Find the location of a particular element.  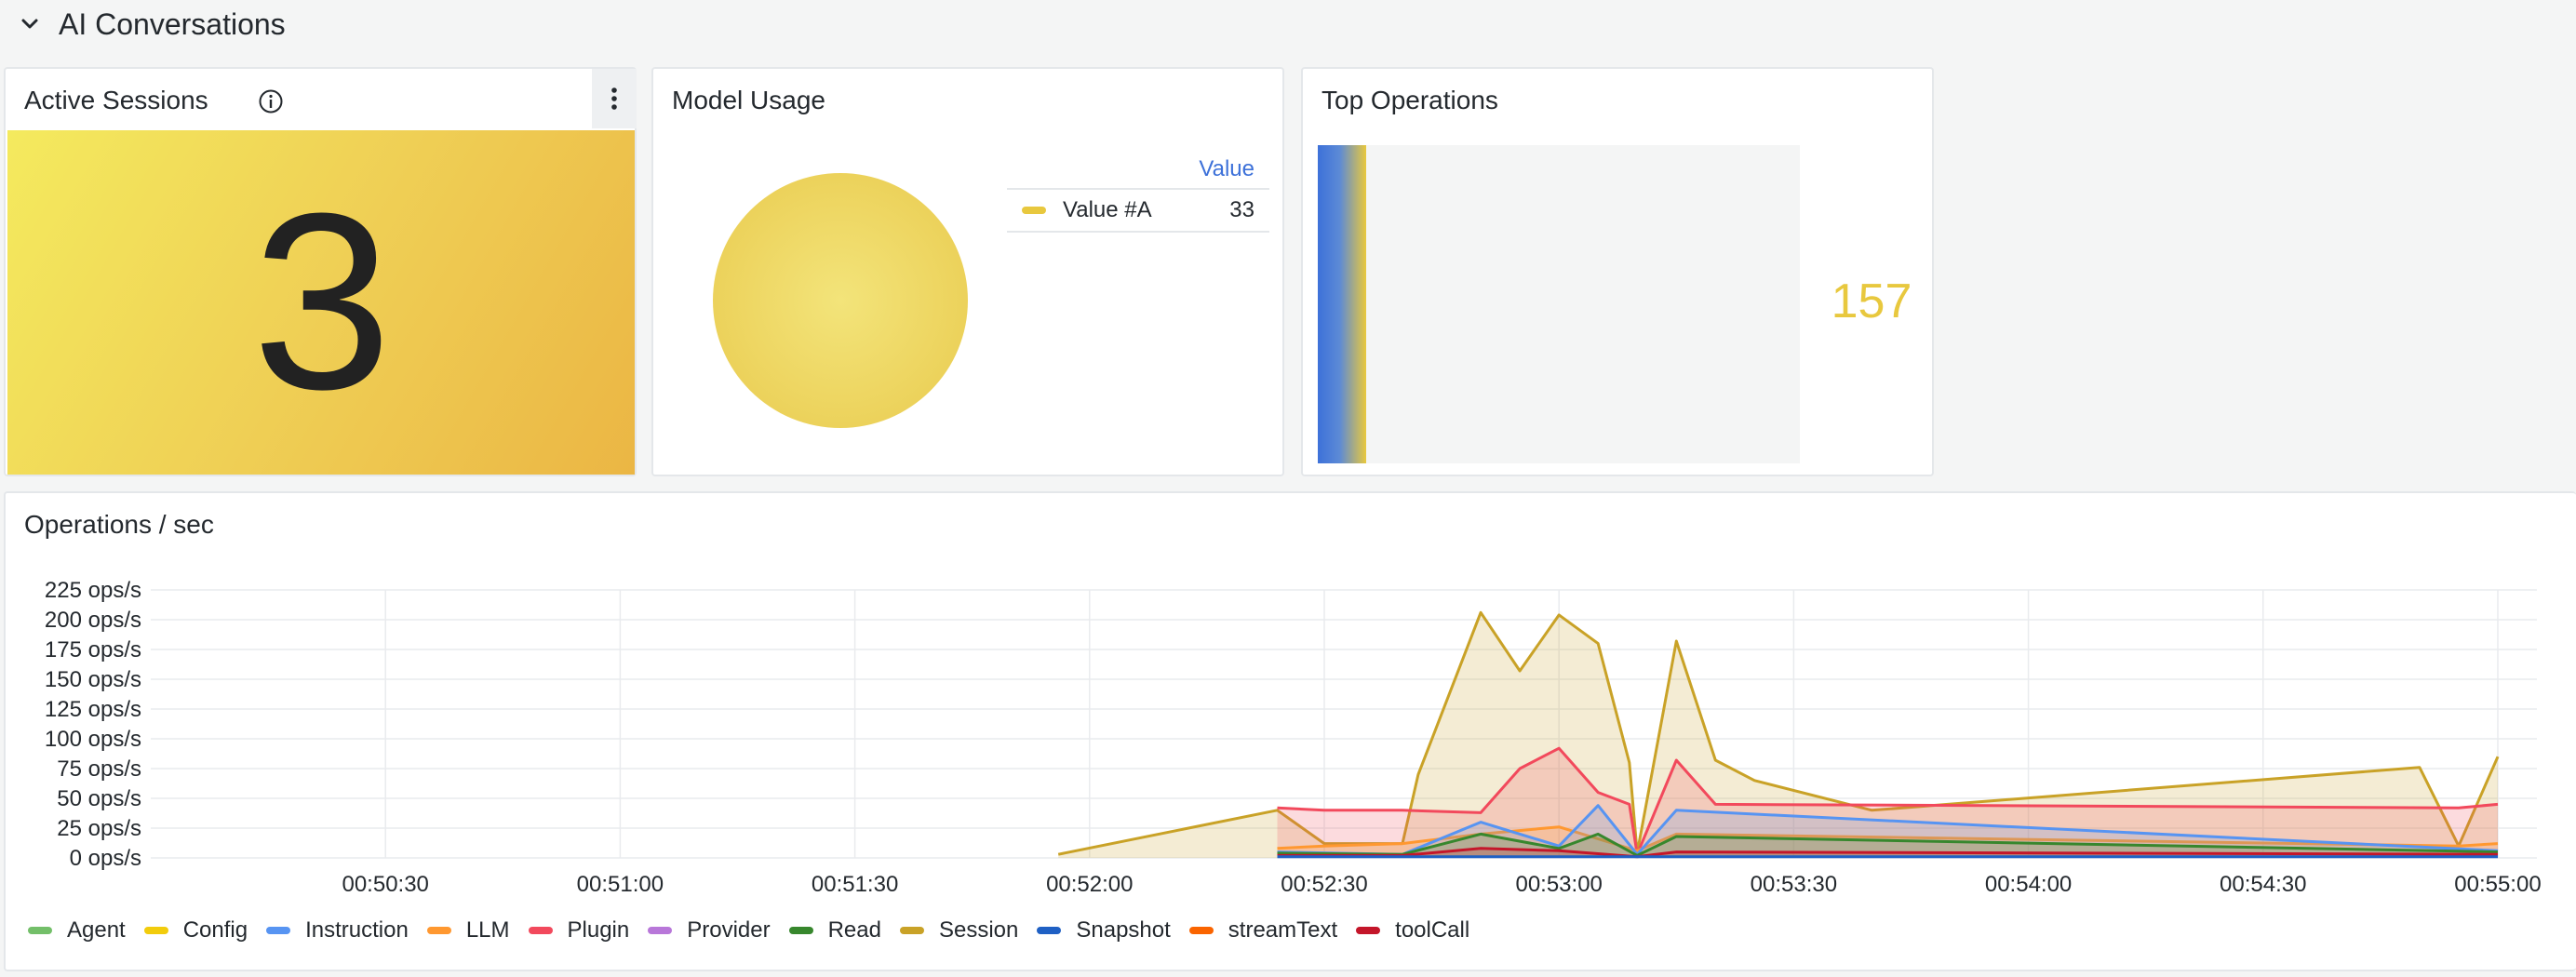

legend-item-instruction: Instruction is located at coordinates (337, 931).